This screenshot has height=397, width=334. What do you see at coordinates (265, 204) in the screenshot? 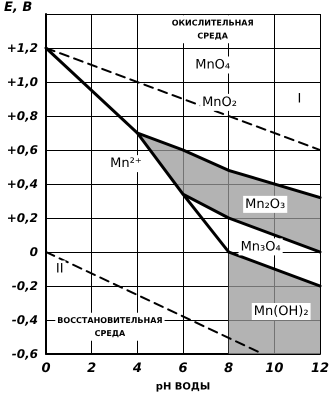
I see `annotation: Mn₂O₃` at bounding box center [265, 204].